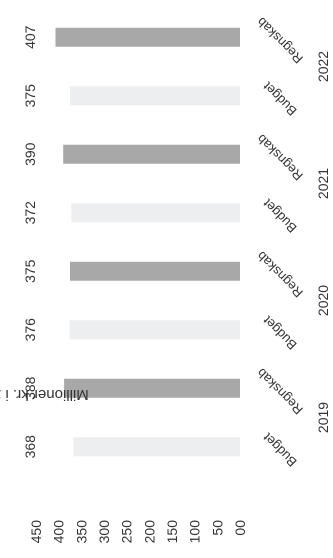 The height and width of the screenshot is (558, 333). I want to click on y-tick-label: 200, so click(149, 532).